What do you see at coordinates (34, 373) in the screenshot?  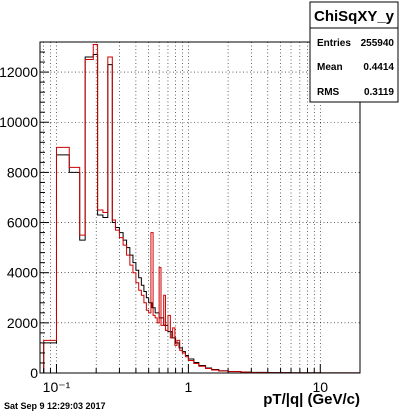 I see `y-tick-label-zero: 0` at bounding box center [34, 373].